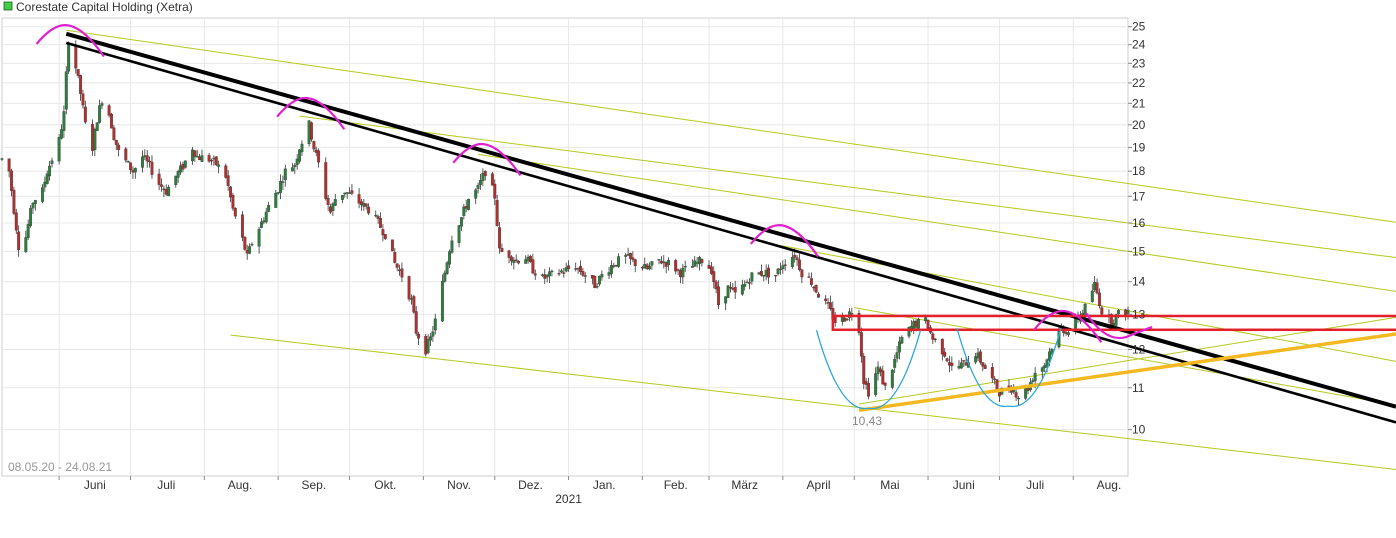  Describe the element at coordinates (166, 485) in the screenshot. I see `x-tick-label: Juli` at that location.